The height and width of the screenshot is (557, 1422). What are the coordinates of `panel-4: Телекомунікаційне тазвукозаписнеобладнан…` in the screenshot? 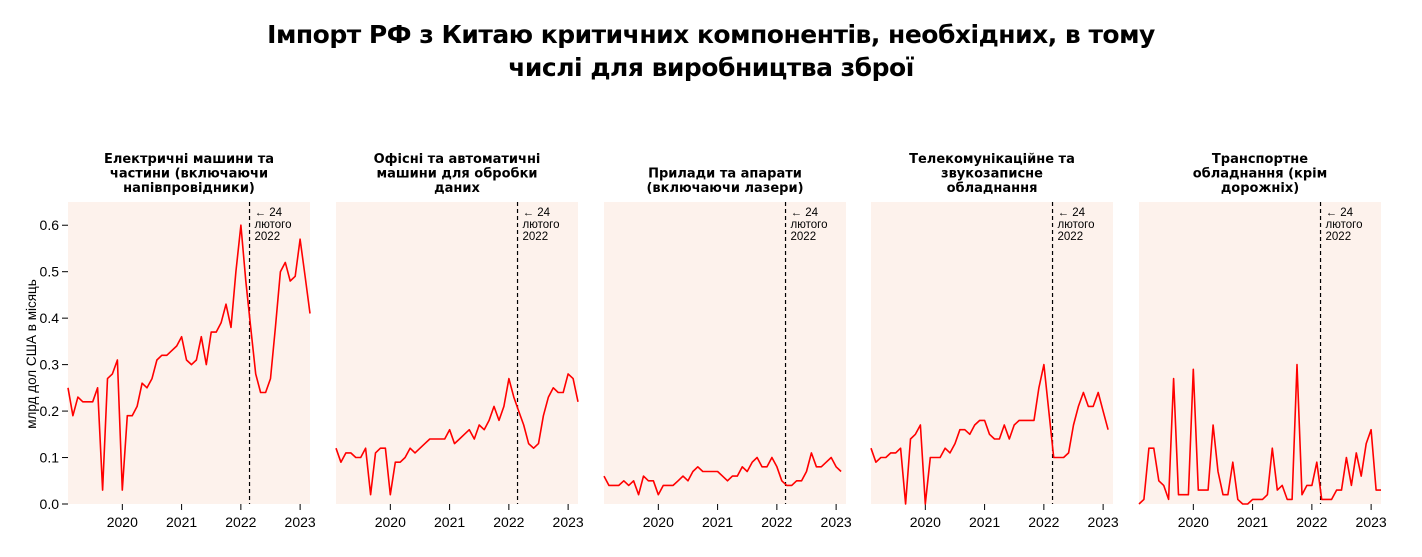 It's located at (994, 341).